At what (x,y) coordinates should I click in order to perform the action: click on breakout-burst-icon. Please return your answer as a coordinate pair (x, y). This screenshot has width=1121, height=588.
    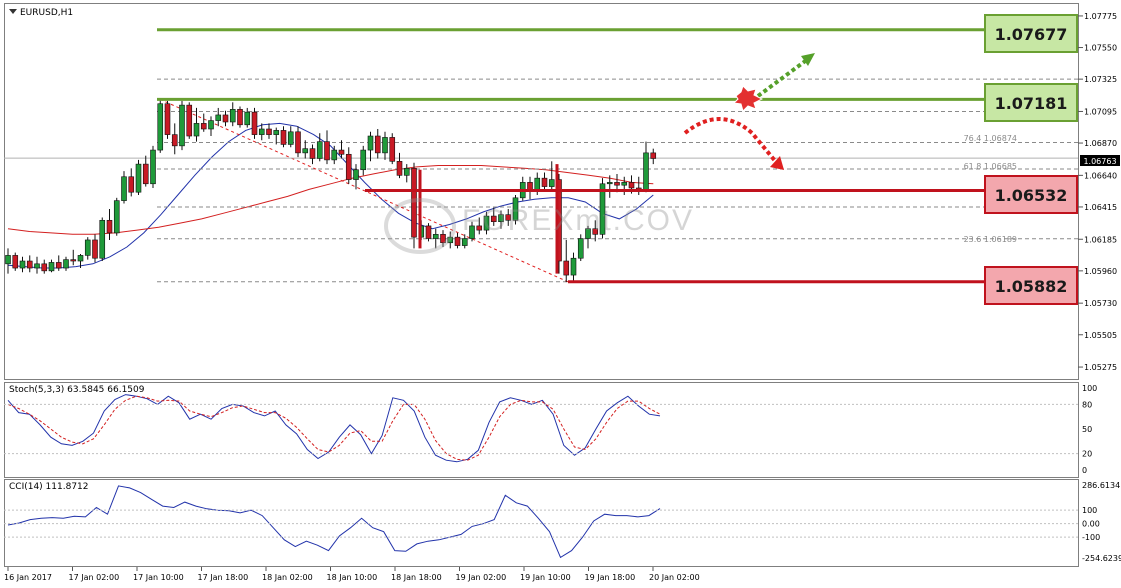
    Looking at the image, I should click on (748, 98).